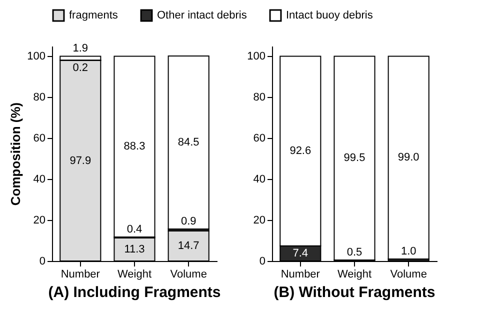  I want to click on data-label: 88.3, so click(135, 146).